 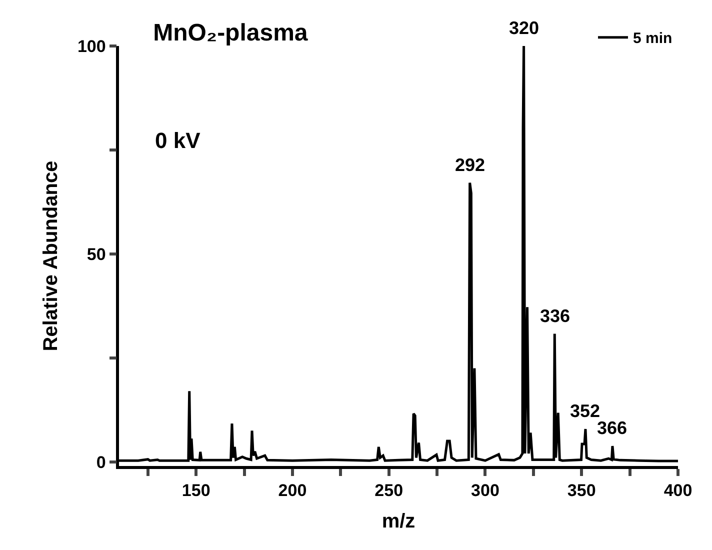 I want to click on legend-label: 5 min, so click(x=652, y=39).